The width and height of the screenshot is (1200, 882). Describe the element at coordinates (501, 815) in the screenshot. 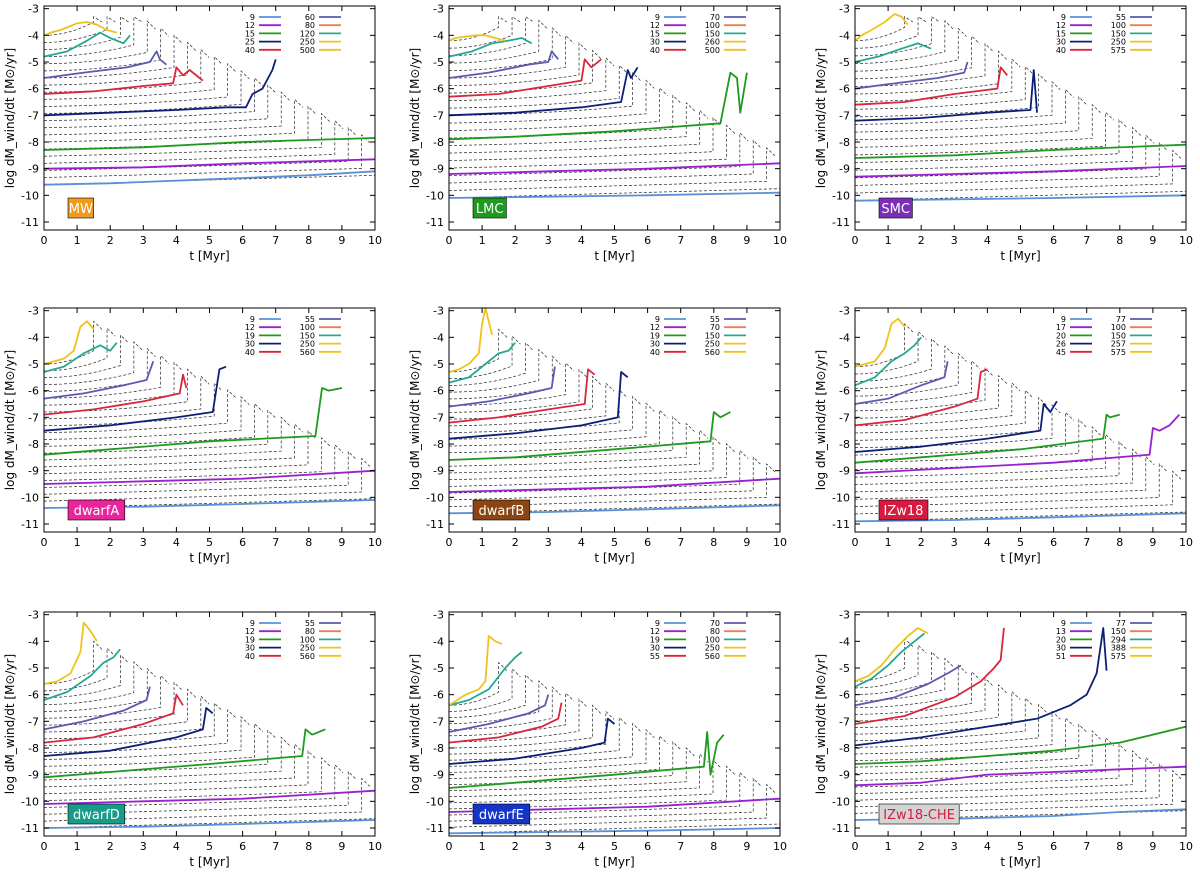

I see `model-badge-label: dwarfE` at that location.